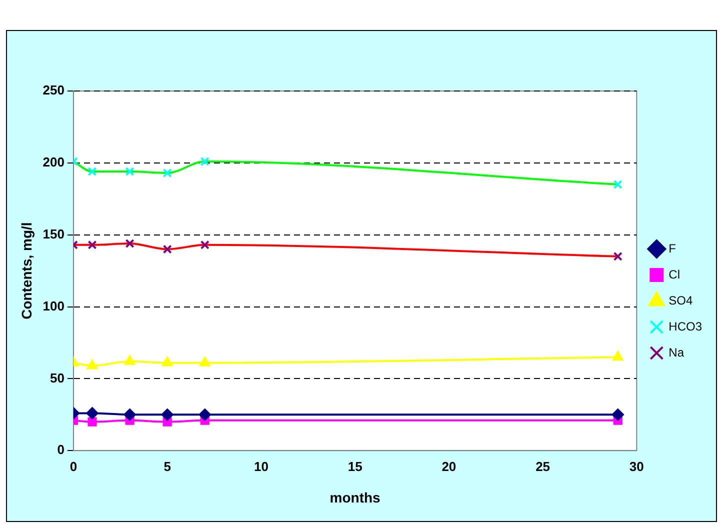 This screenshot has width=723, height=529. Describe the element at coordinates (680, 300) in the screenshot. I see `legend-label: SO4` at that location.